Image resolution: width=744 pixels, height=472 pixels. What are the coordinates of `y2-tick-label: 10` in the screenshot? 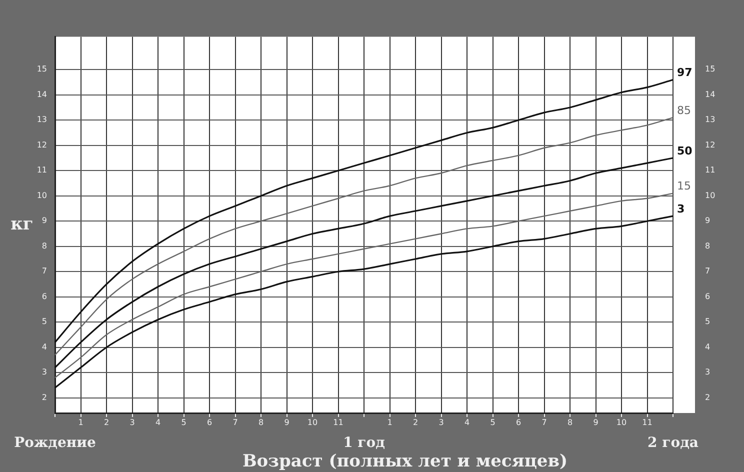 It's located at (710, 195).